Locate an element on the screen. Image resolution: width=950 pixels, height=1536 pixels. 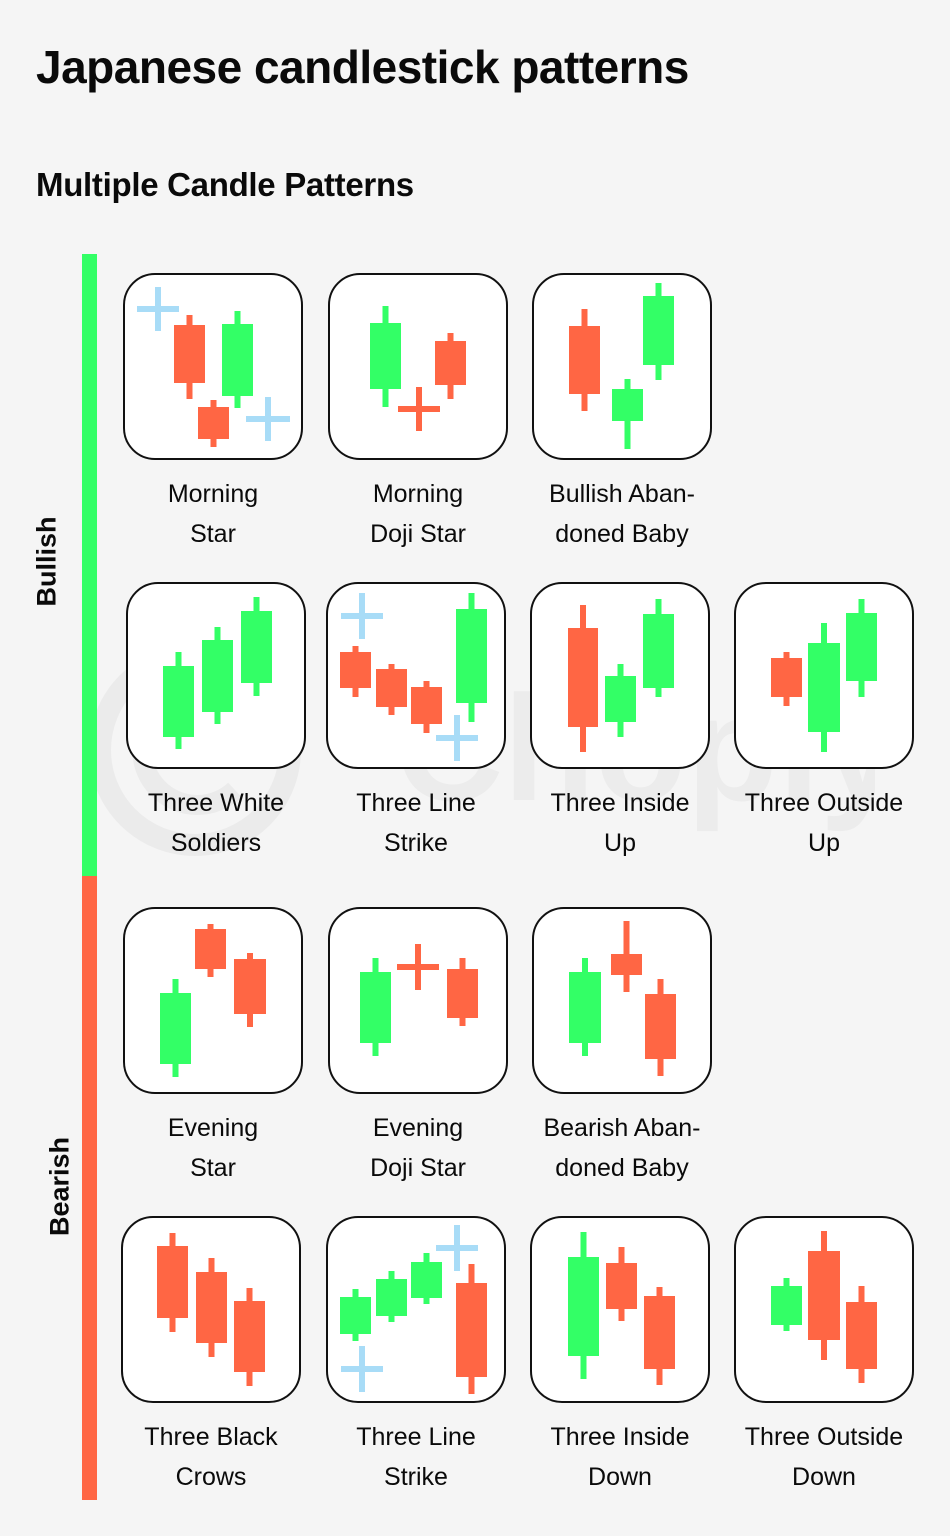
pattern-label: Three Outside Up is located at coordinates (824, 823).